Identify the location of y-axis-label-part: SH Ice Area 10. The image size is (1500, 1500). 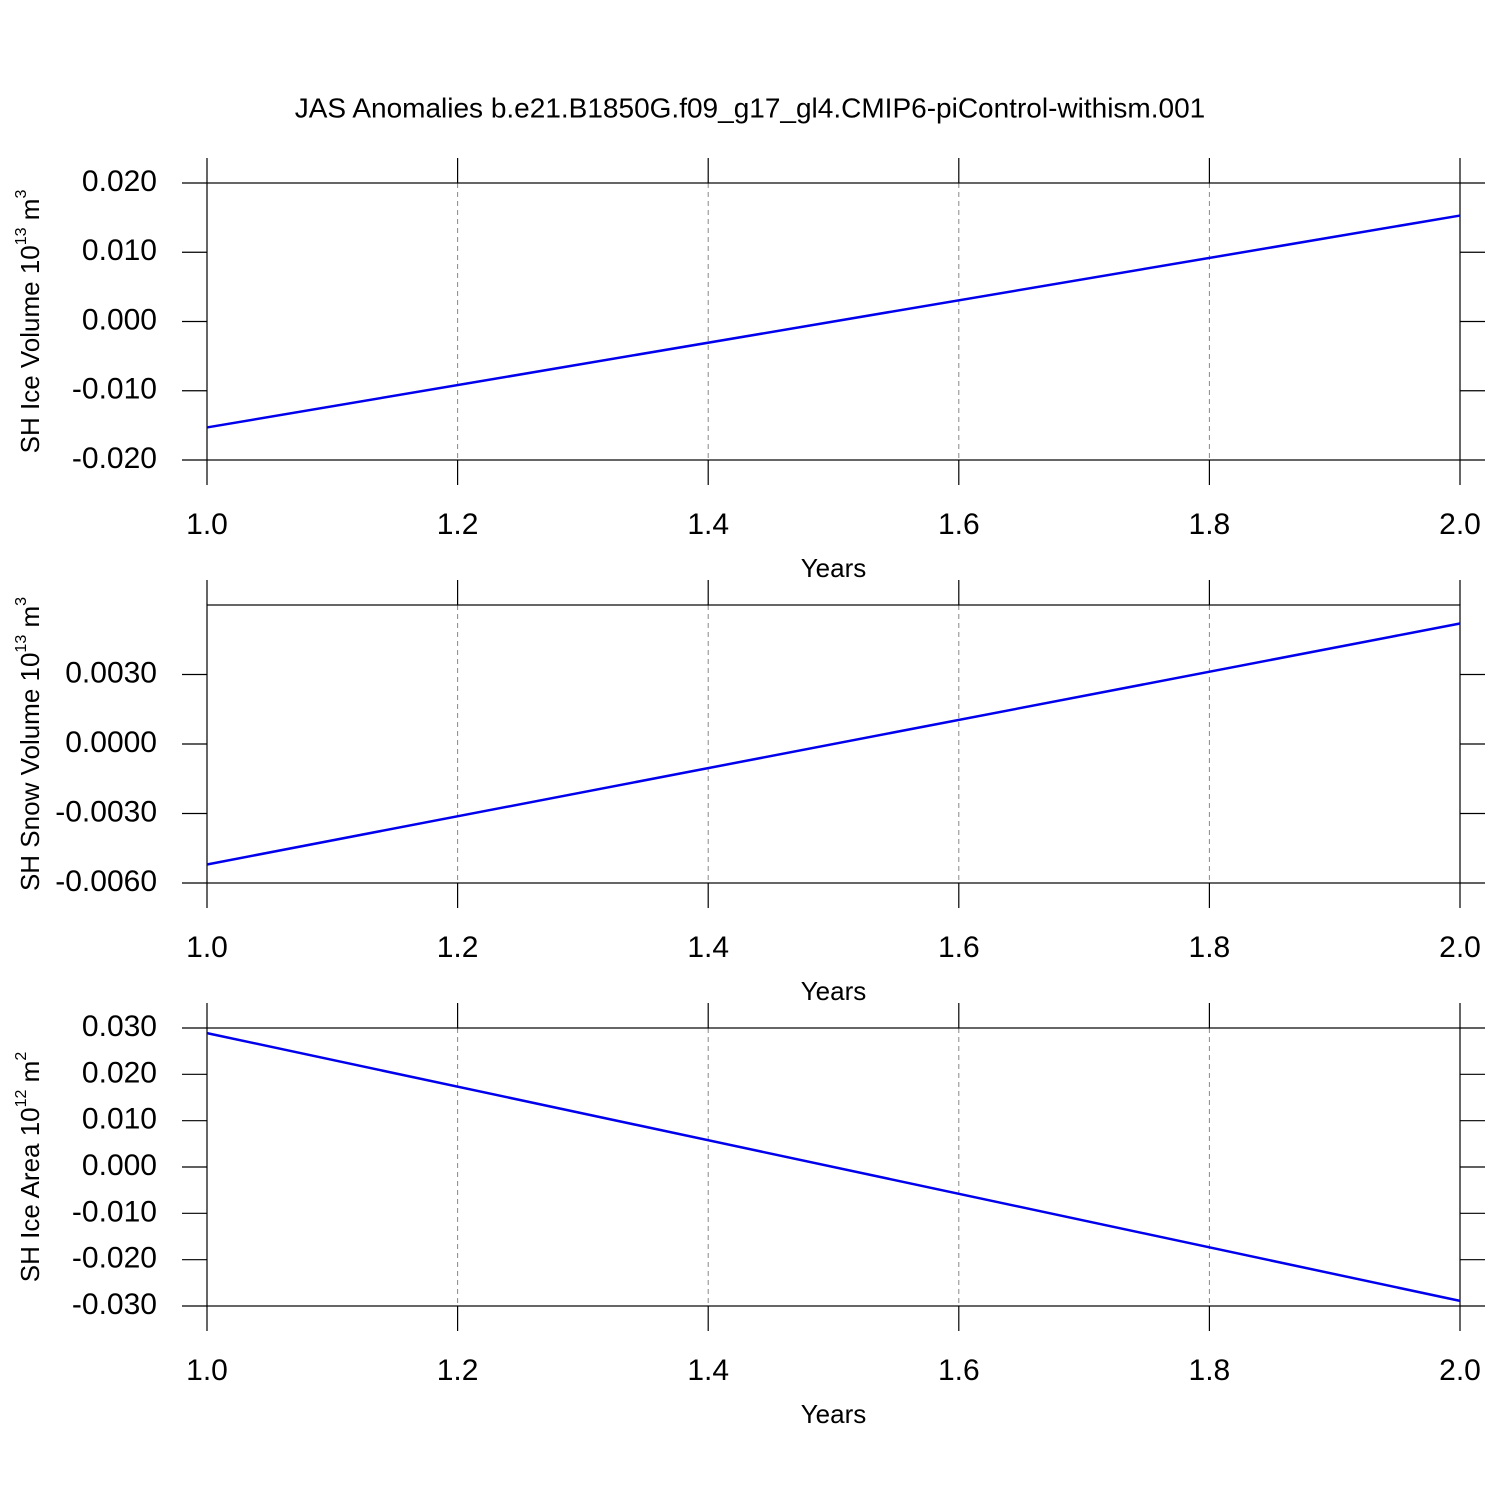
(30, 1194).